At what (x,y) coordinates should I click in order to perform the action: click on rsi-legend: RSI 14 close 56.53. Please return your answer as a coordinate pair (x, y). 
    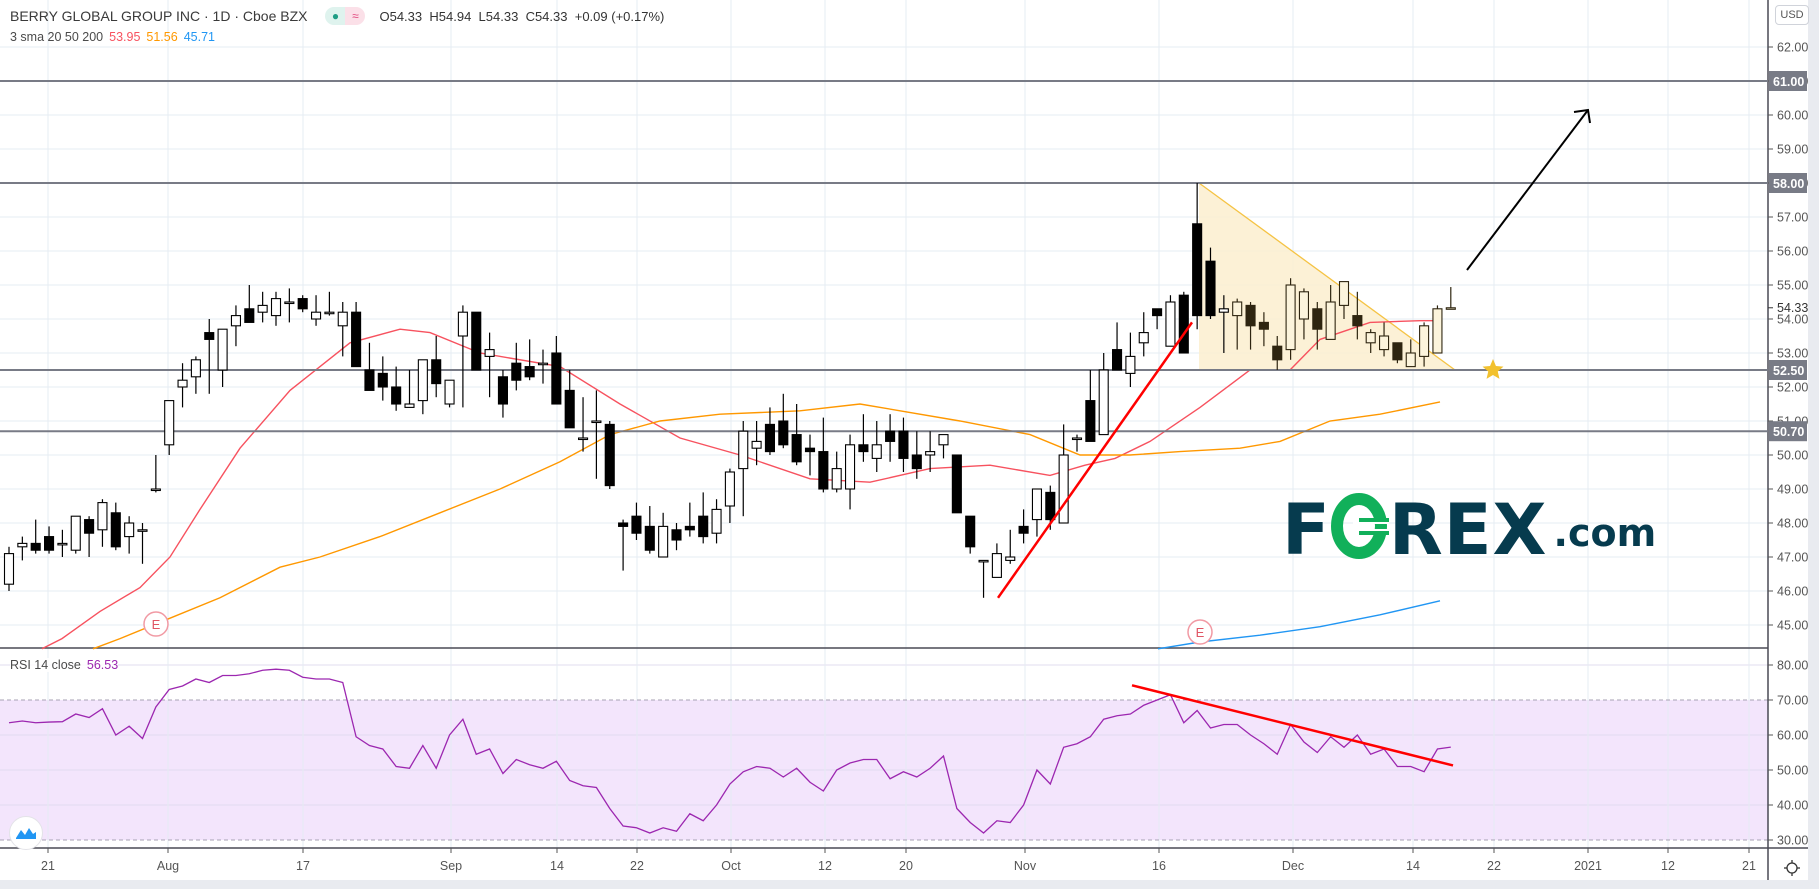
    Looking at the image, I should click on (64, 665).